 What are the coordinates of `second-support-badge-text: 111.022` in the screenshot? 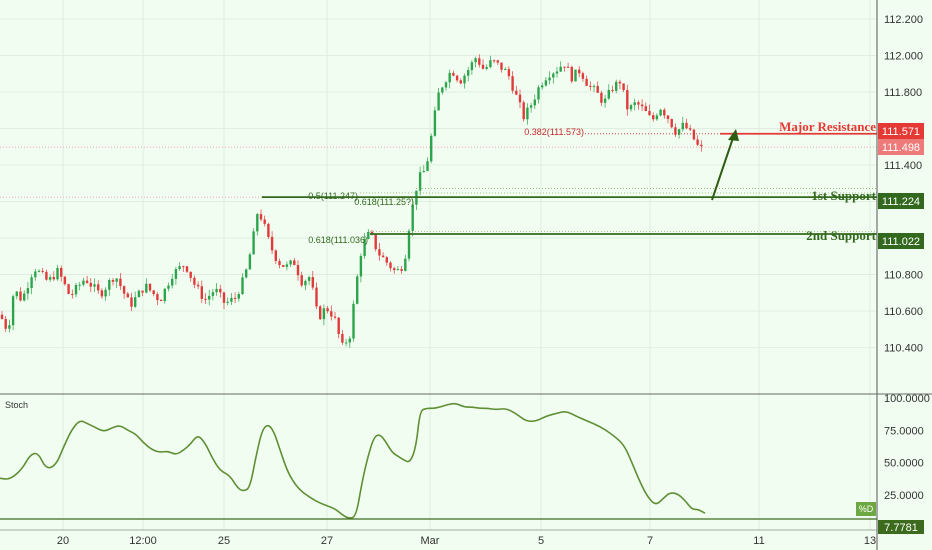 It's located at (901, 242).